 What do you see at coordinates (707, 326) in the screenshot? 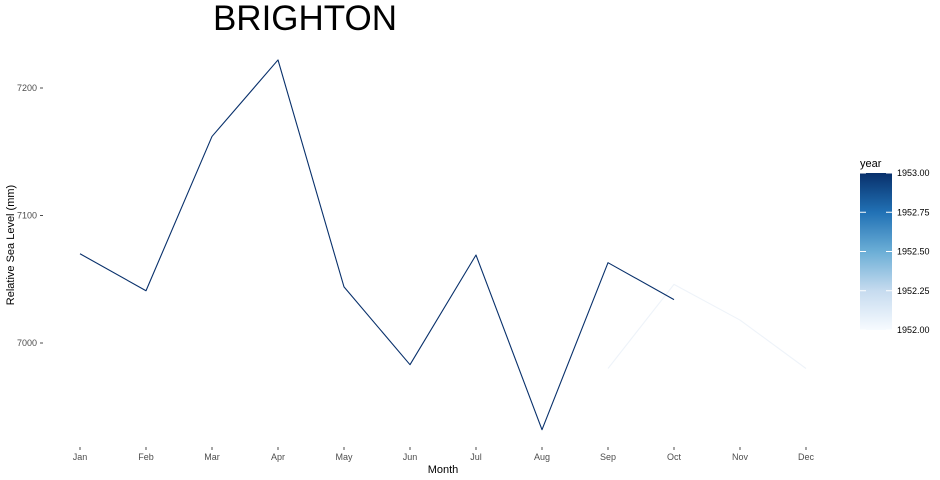
I see `series-line-1952` at bounding box center [707, 326].